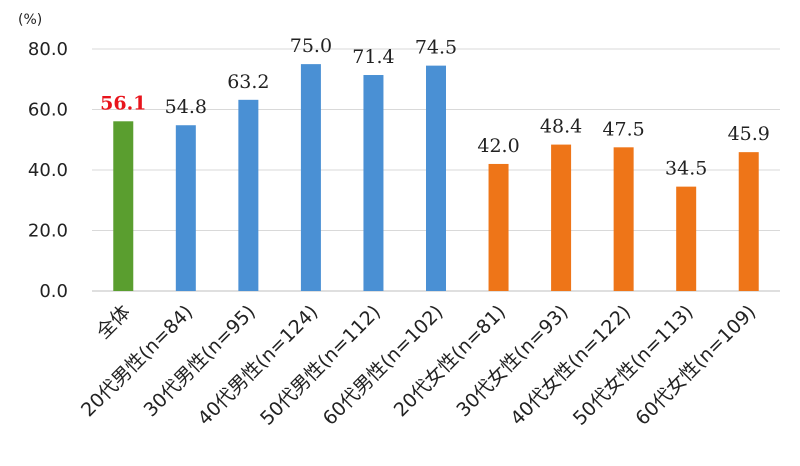 This screenshot has width=800, height=466. I want to click on x-tick-label: 50代女性(n=113), so click(633, 365).